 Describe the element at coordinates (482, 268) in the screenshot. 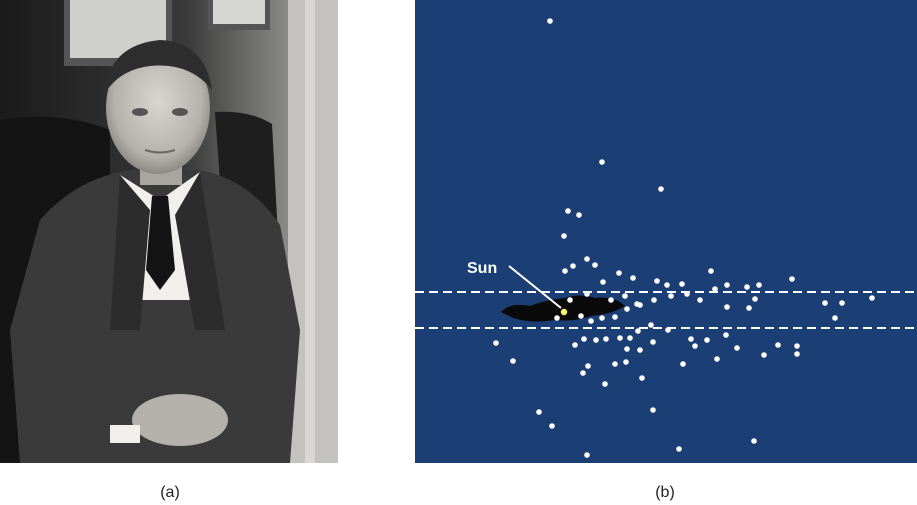

I see `sun-label: Sun` at that location.